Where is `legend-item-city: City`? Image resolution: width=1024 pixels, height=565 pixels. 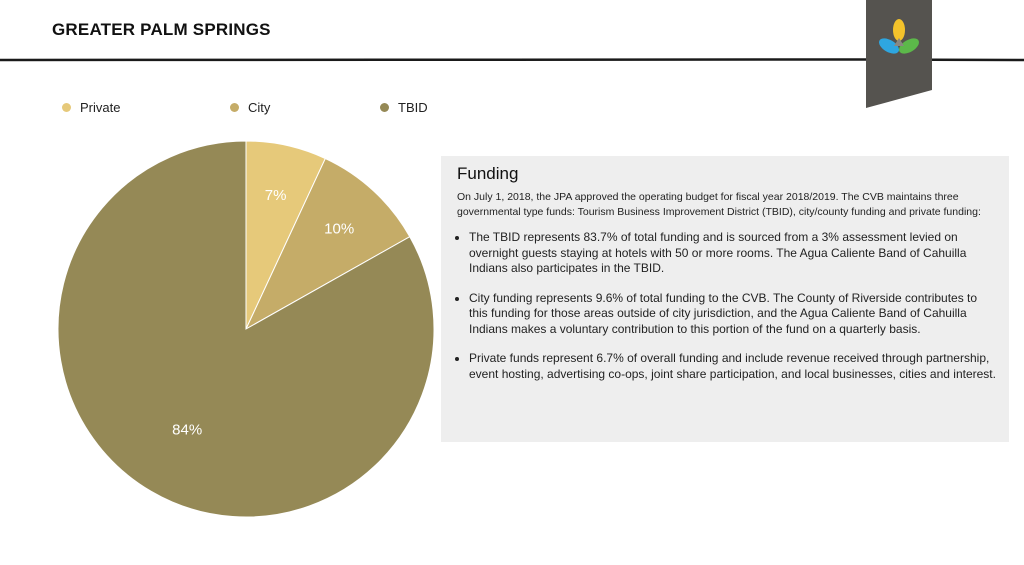 legend-item-city: City is located at coordinates (250, 107).